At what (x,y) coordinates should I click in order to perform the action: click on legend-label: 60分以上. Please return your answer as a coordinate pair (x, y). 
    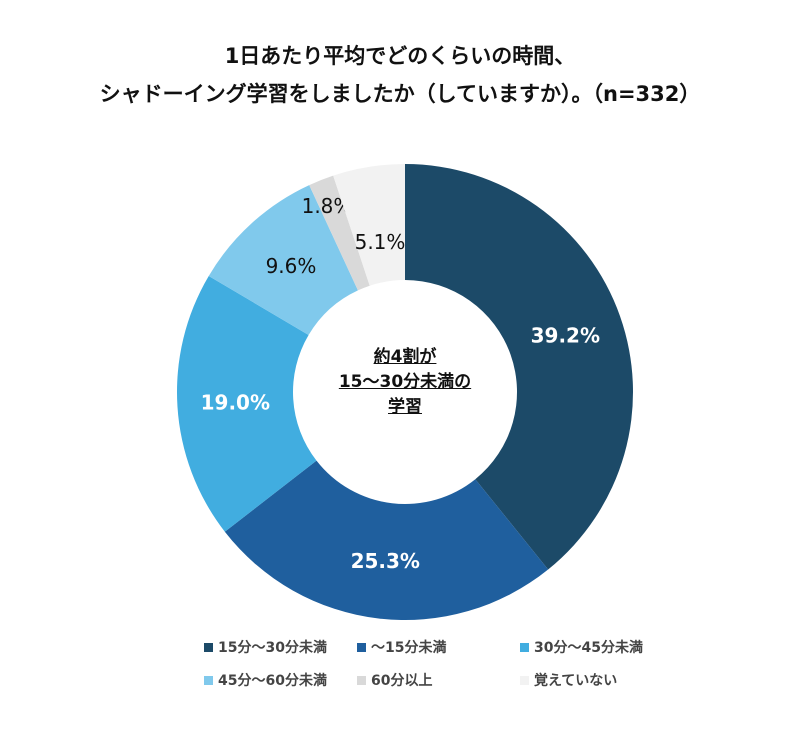
    Looking at the image, I should click on (402, 681).